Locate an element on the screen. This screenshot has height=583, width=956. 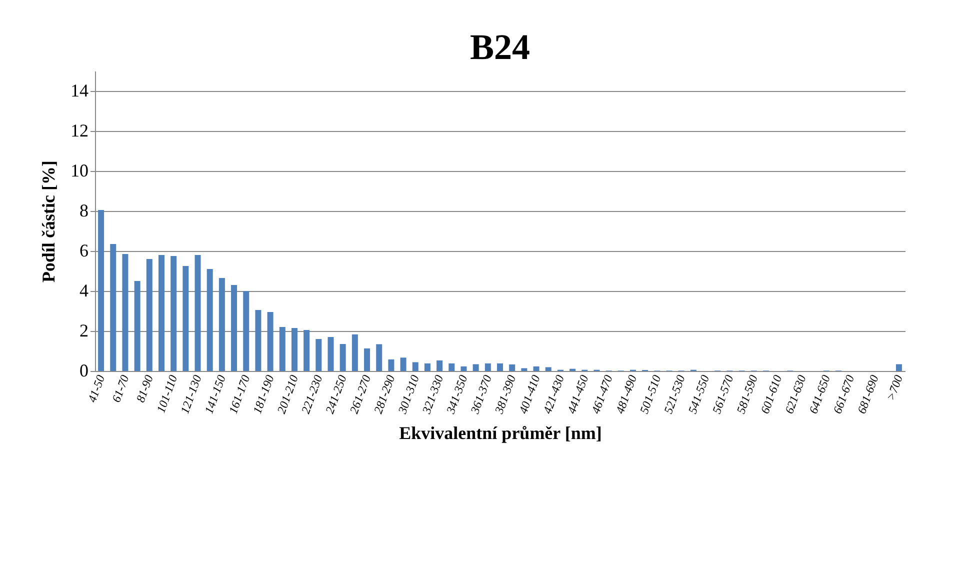
x-tick-label: 101-110 is located at coordinates (167, 394).